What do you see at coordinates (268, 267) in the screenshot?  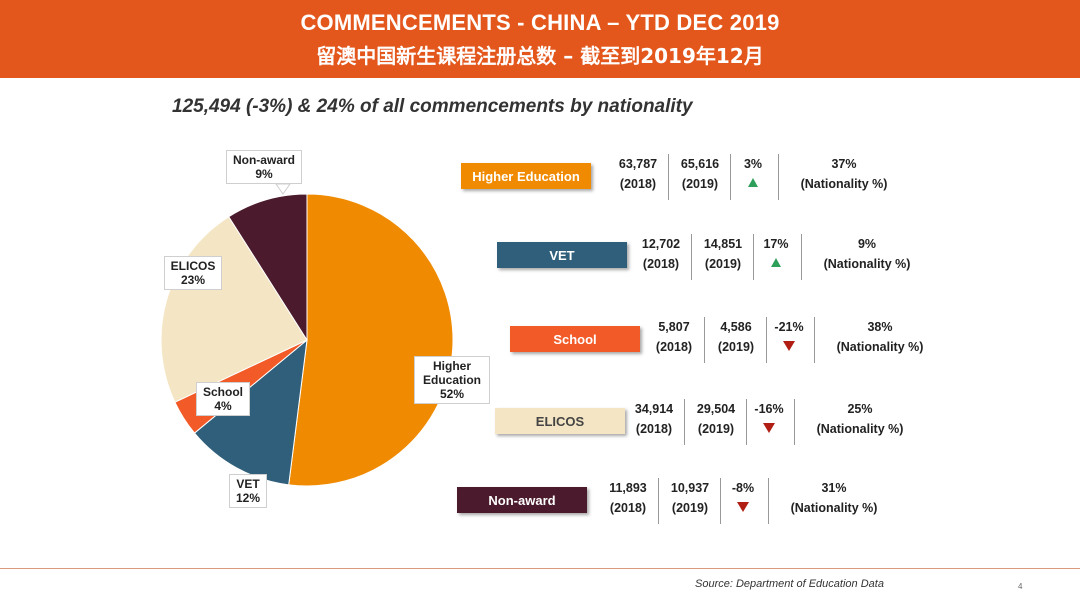 I see `pie-slice-non-award` at bounding box center [268, 267].